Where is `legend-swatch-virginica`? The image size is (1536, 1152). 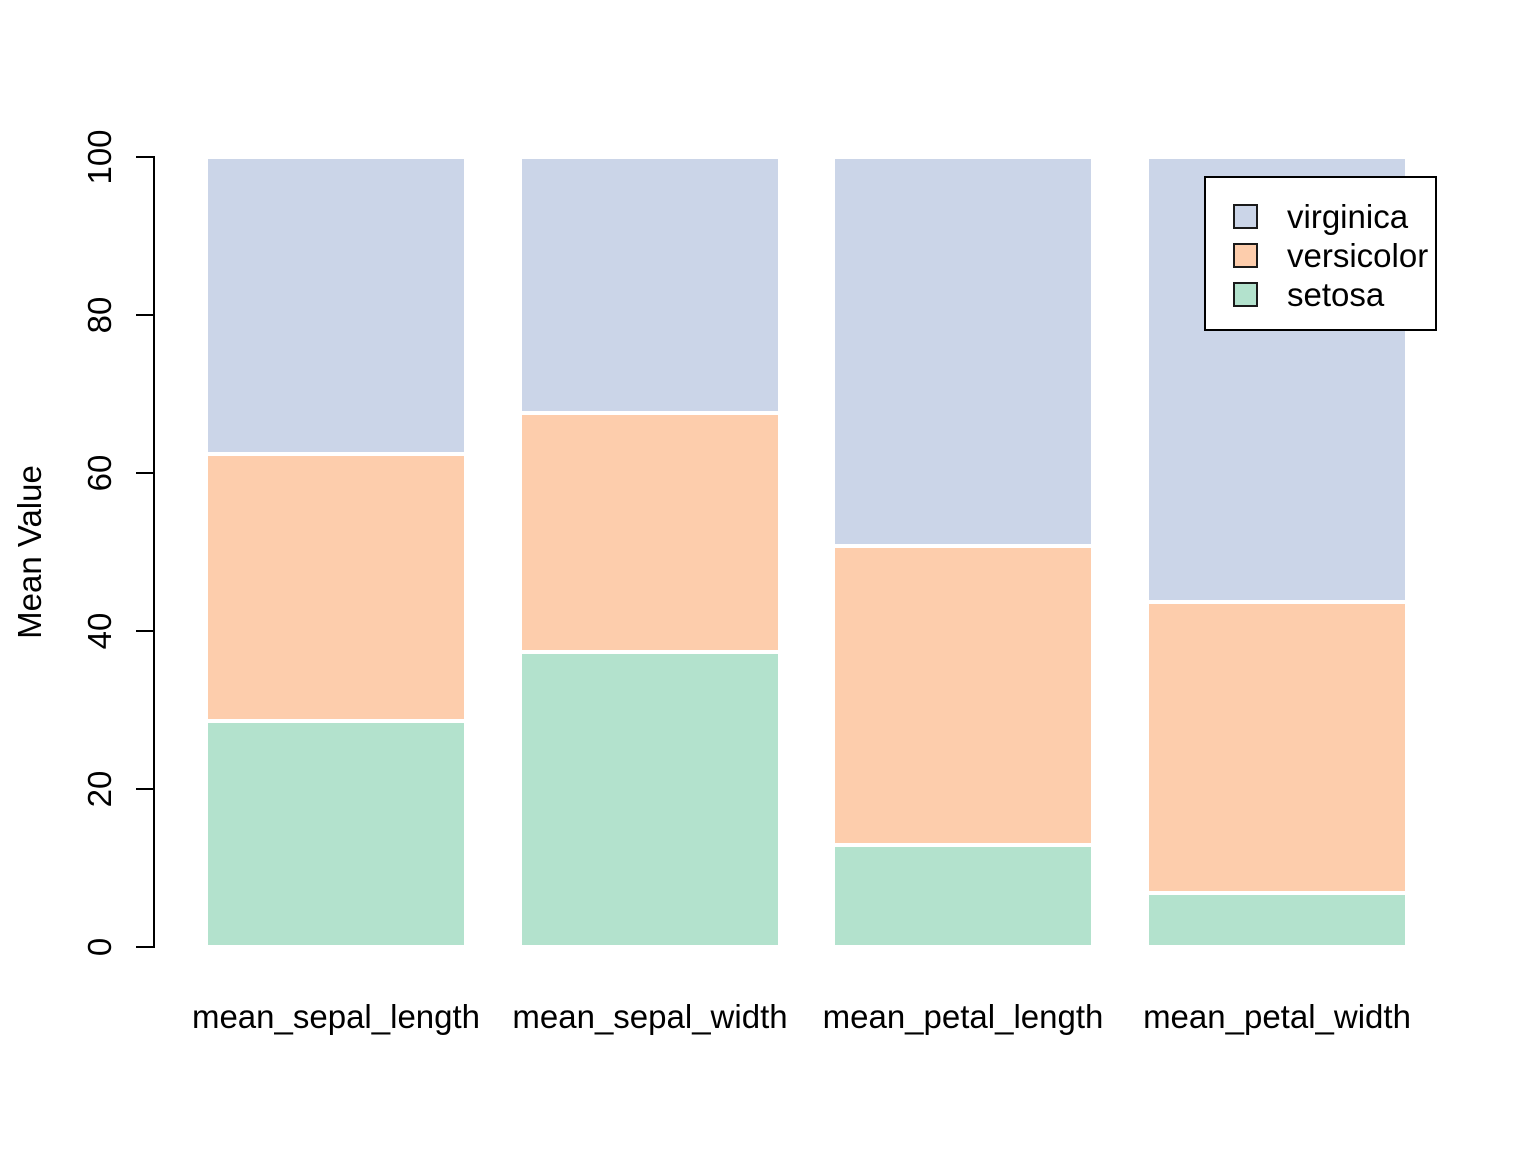
legend-swatch-virginica is located at coordinates (1245, 216).